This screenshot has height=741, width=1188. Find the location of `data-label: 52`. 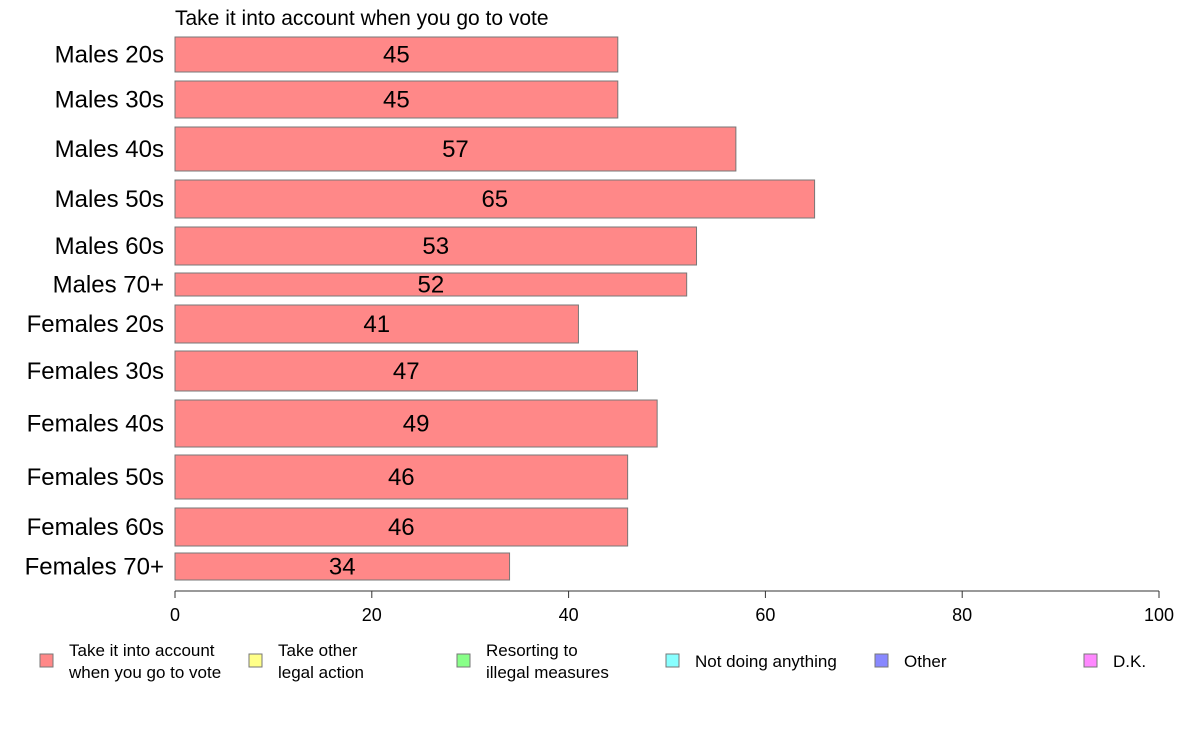

data-label: 52 is located at coordinates (430, 285).